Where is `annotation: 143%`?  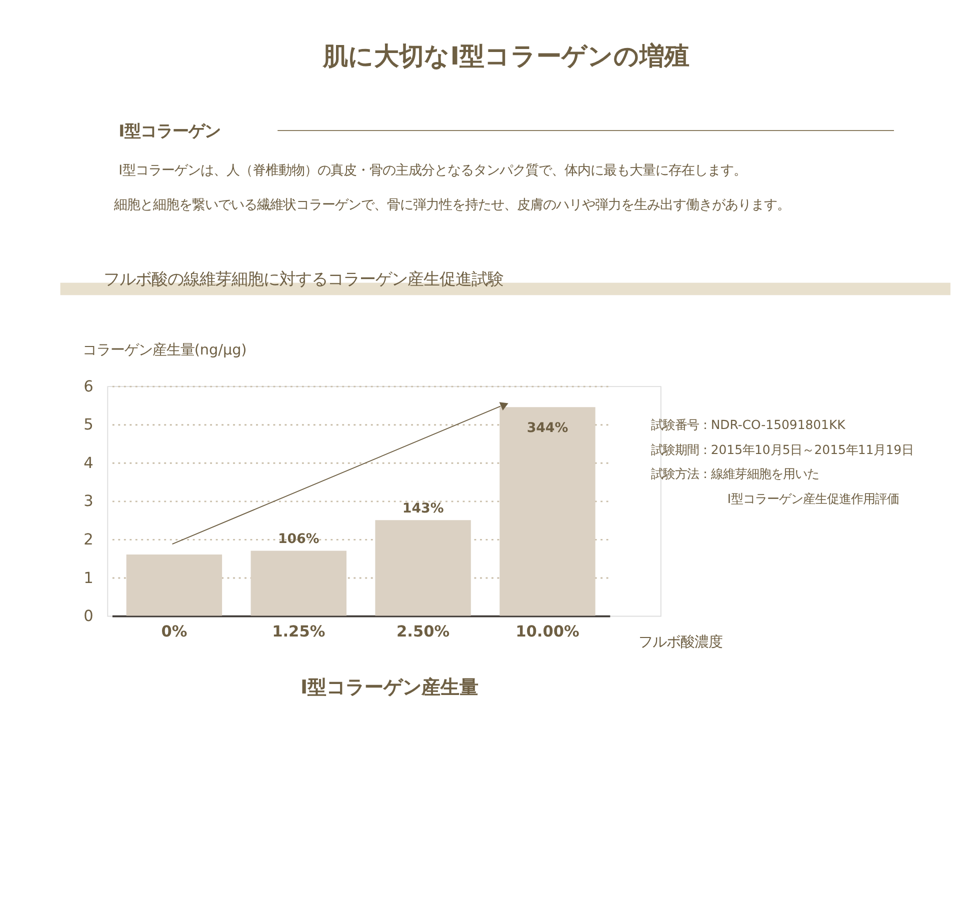 annotation: 143% is located at coordinates (423, 508).